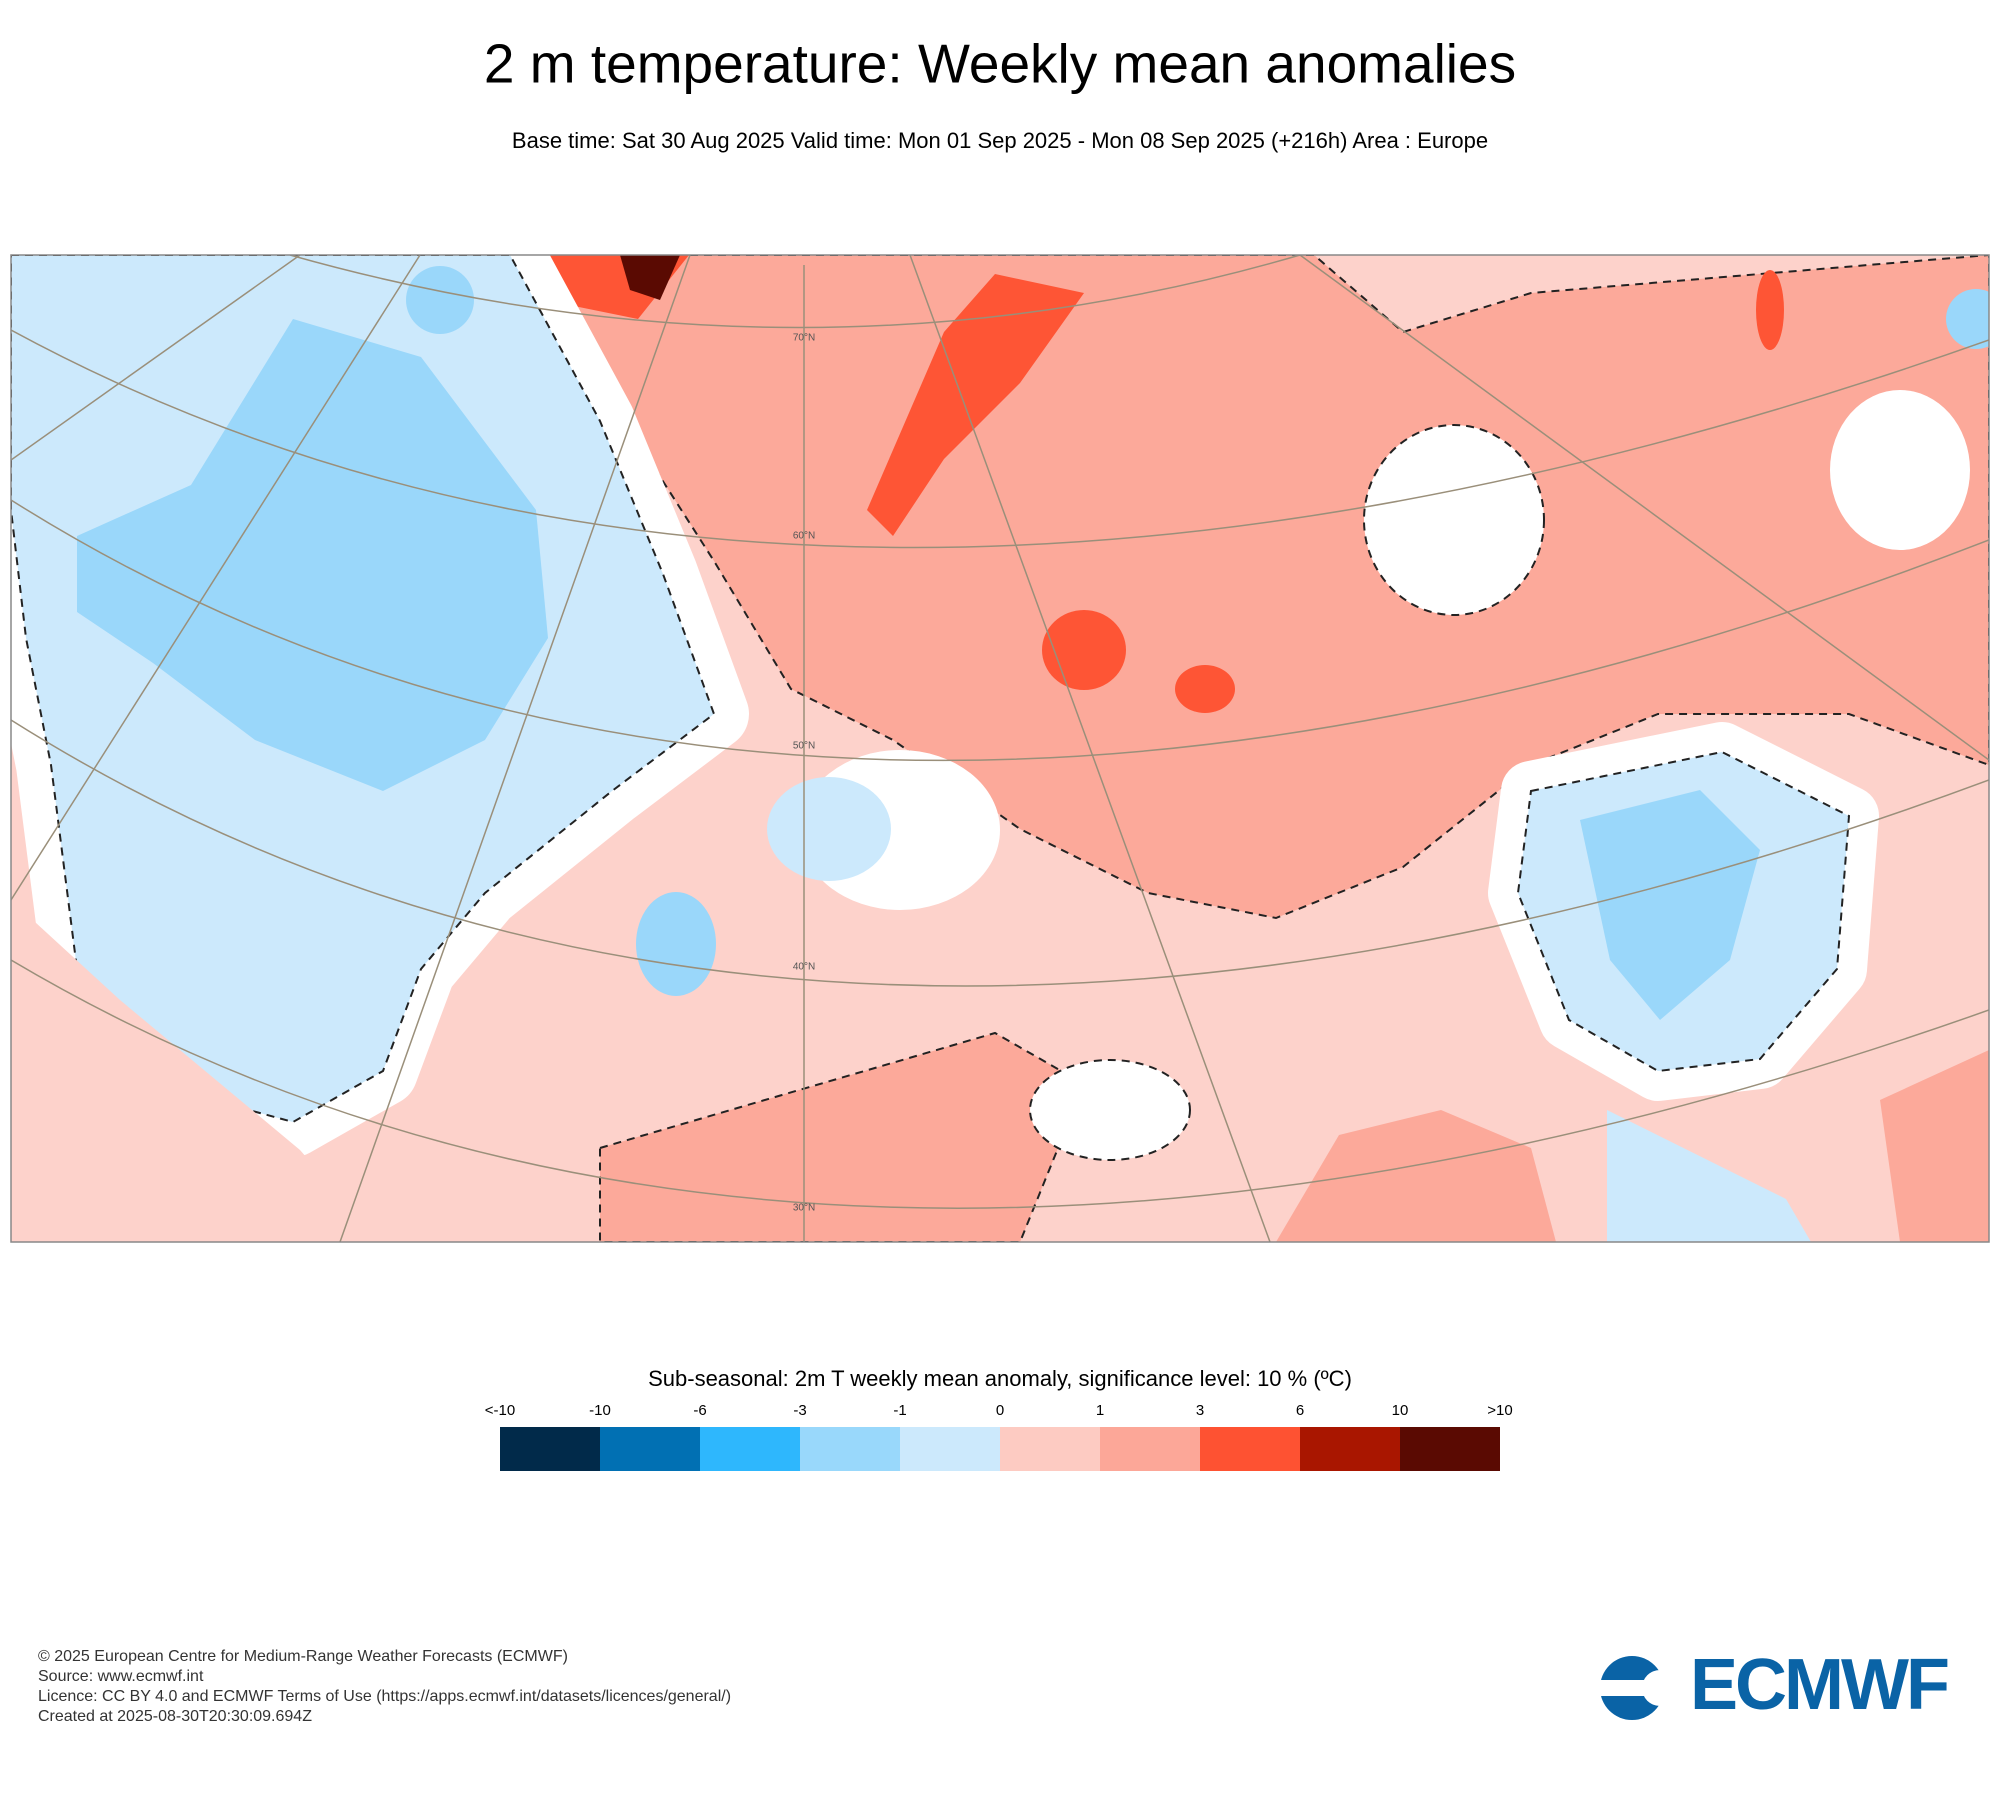  What do you see at coordinates (804, 967) in the screenshot?
I see `latitude-label: 40°N` at bounding box center [804, 967].